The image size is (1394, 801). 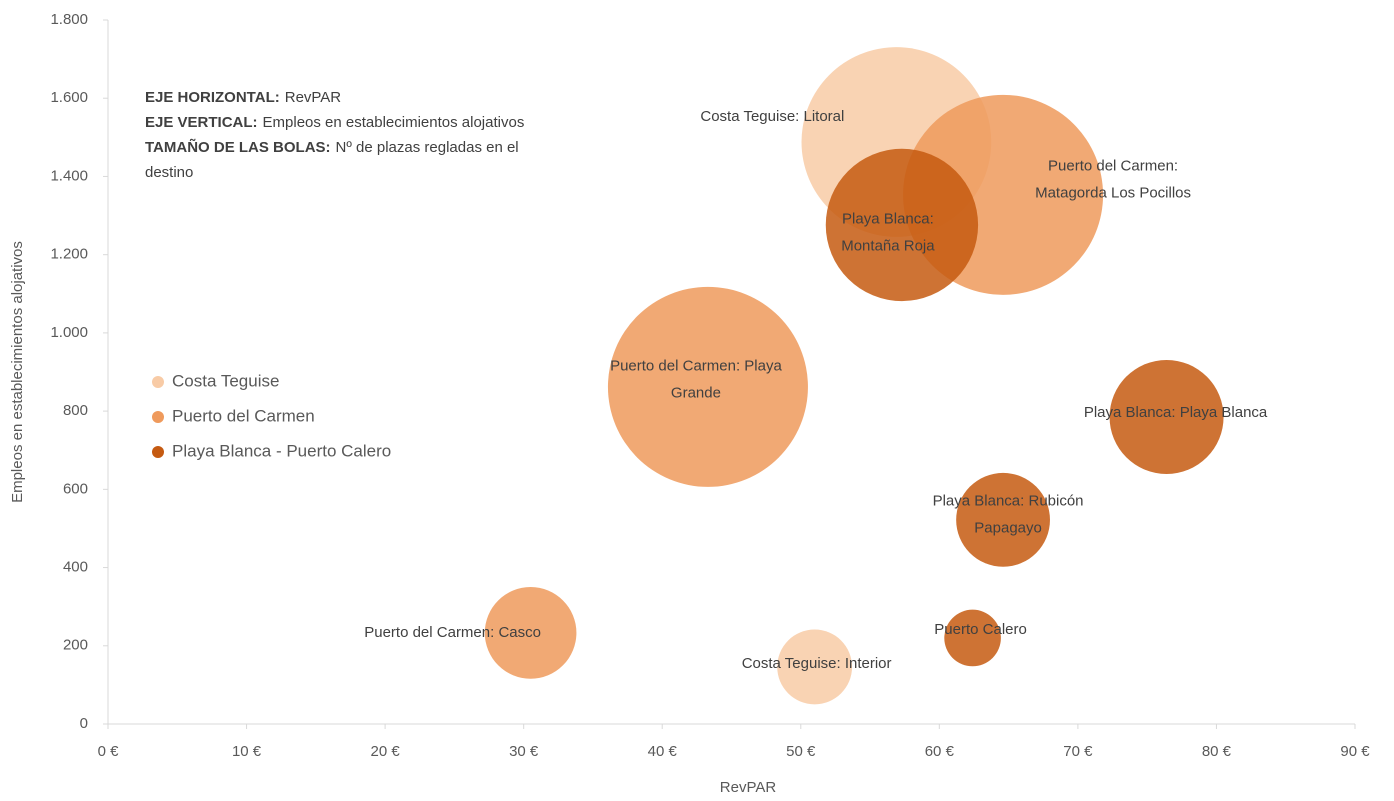 What do you see at coordinates (313, 97) in the screenshot?
I see `annotation-text: RevPAR` at bounding box center [313, 97].